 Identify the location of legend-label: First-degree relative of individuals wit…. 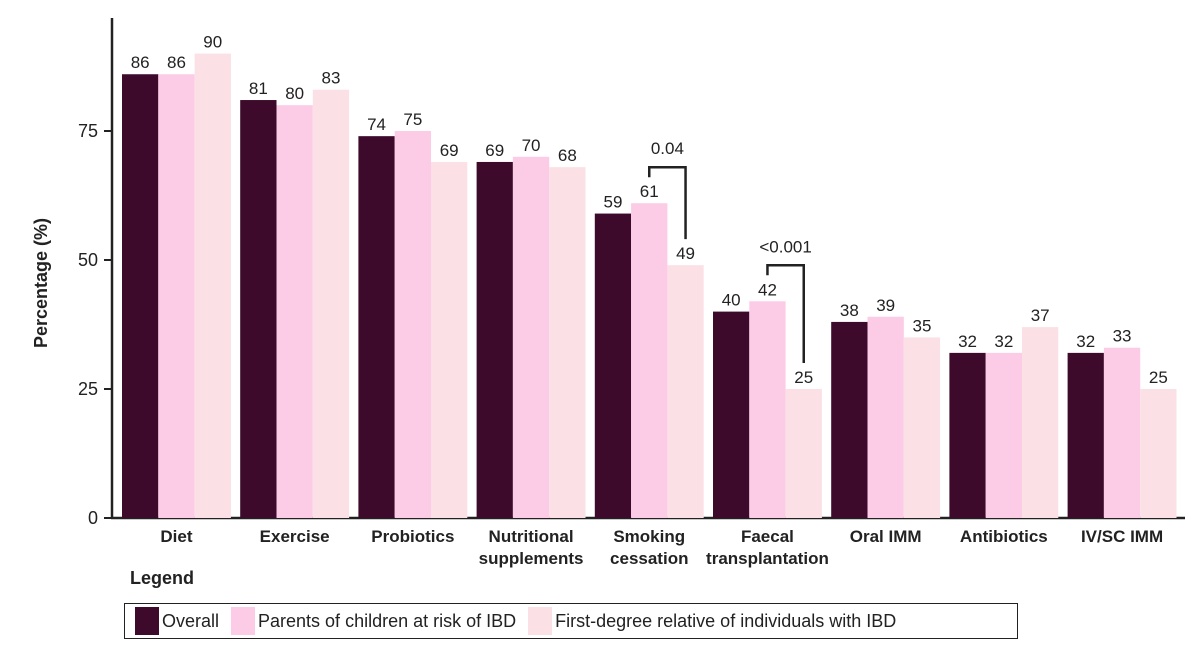
(726, 620).